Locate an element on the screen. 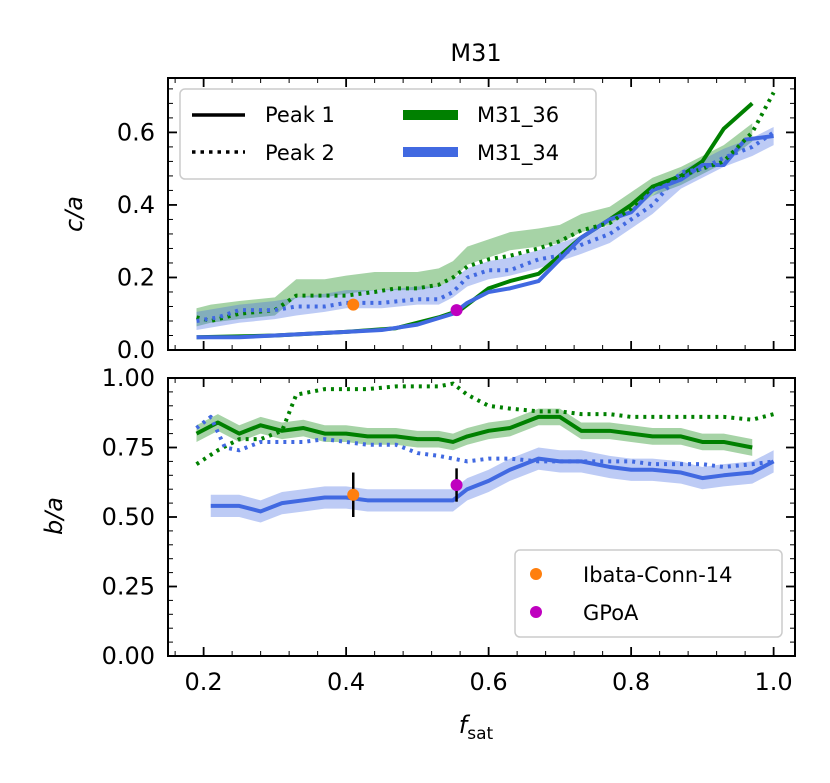 Image resolution: width=830 pixels, height=783 pixels. bottom-m31-36-peak-2-line is located at coordinates (485, 423).